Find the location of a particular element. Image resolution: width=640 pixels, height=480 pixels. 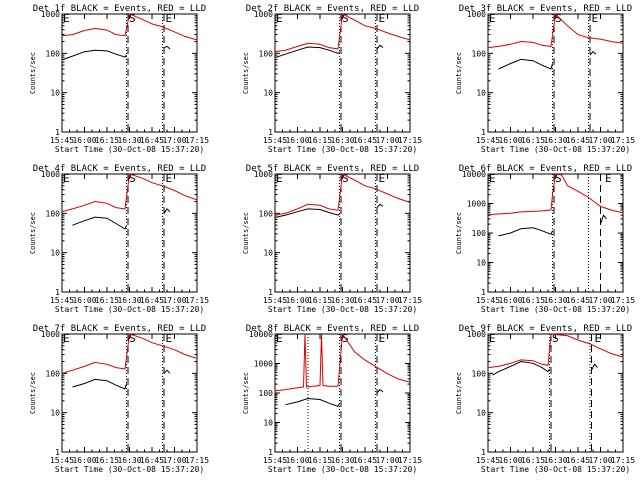

chart-title: Det 9f BLACK = Events, RED = LLD is located at coordinates (545, 329).